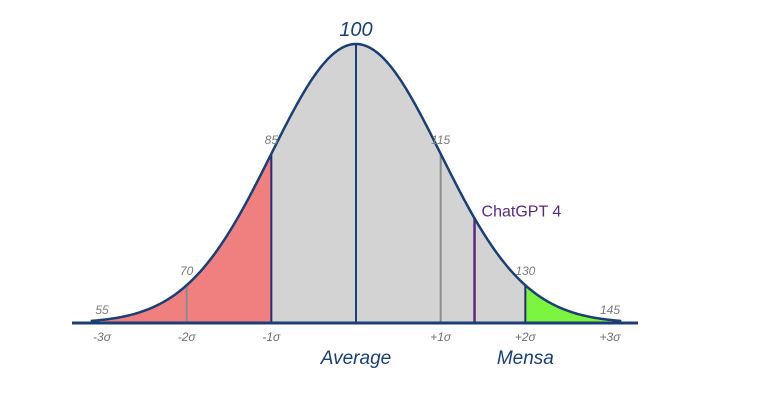  I want to click on sigma-tick-+1σ: +1σ, so click(441, 337).